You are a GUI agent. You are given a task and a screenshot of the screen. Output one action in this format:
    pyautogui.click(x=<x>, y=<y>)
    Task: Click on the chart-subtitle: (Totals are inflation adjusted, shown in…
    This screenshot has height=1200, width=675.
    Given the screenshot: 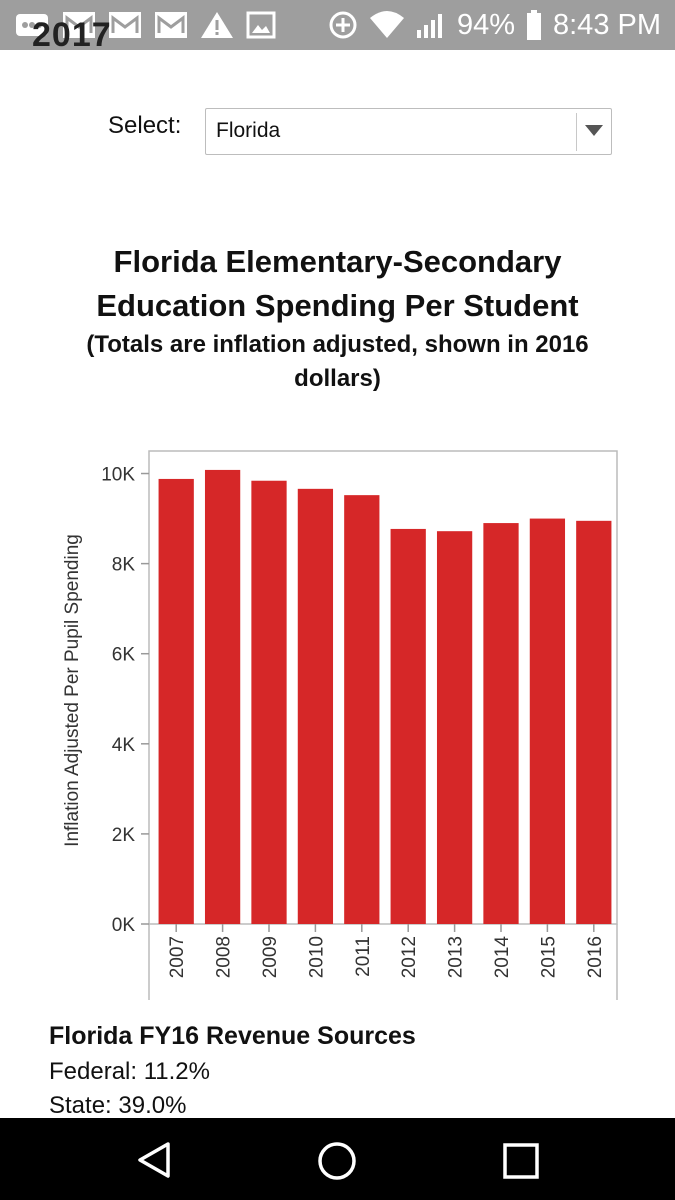 What is the action you would take?
    pyautogui.click(x=337, y=361)
    